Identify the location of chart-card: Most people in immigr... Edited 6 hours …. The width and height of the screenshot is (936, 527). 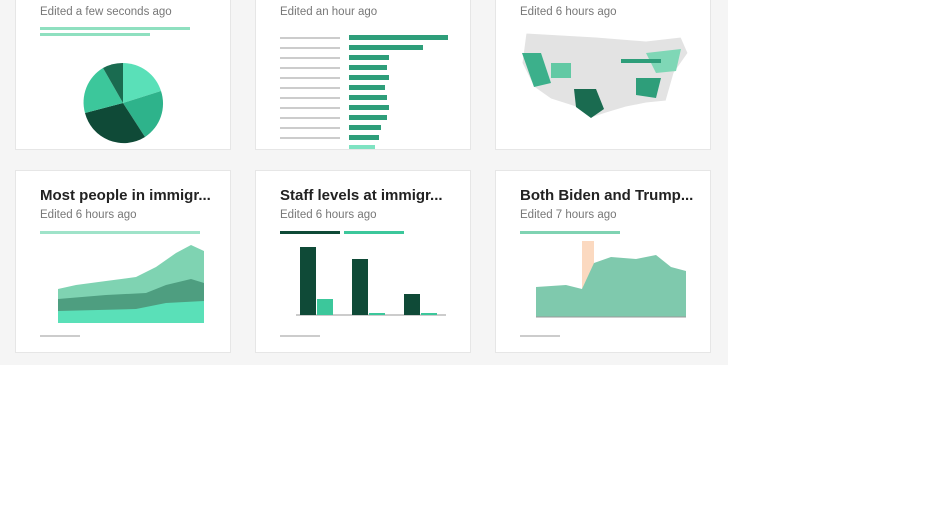
(123, 261).